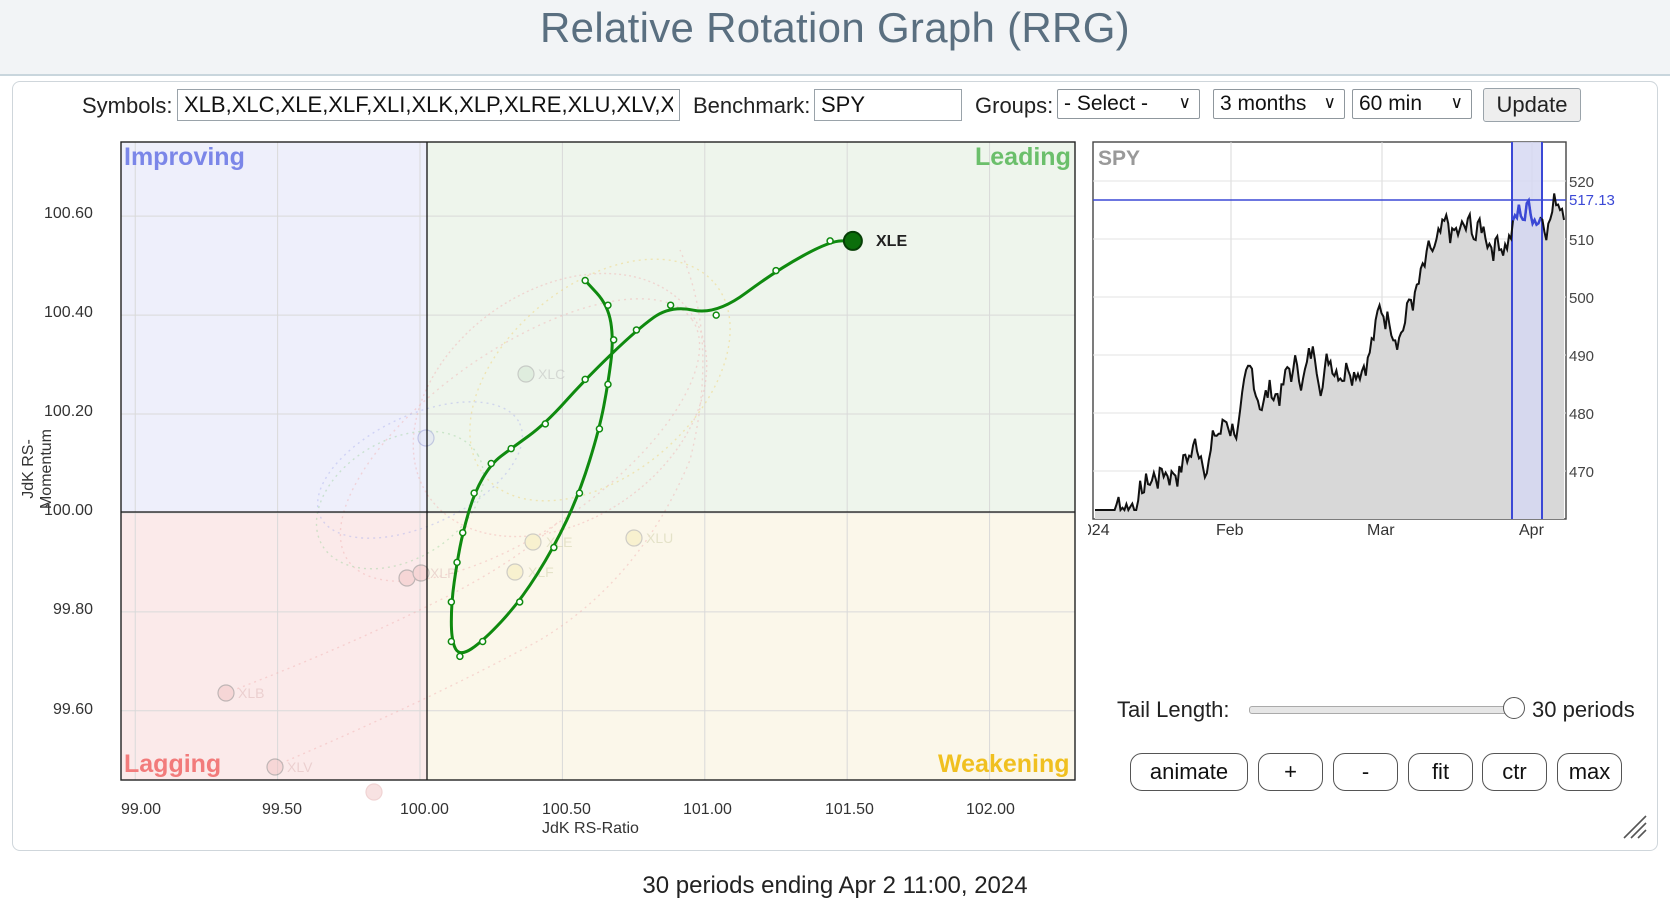 This screenshot has height=908, width=1670. What do you see at coordinates (1581, 472) in the screenshot?
I see `svg-text: 470` at bounding box center [1581, 472].